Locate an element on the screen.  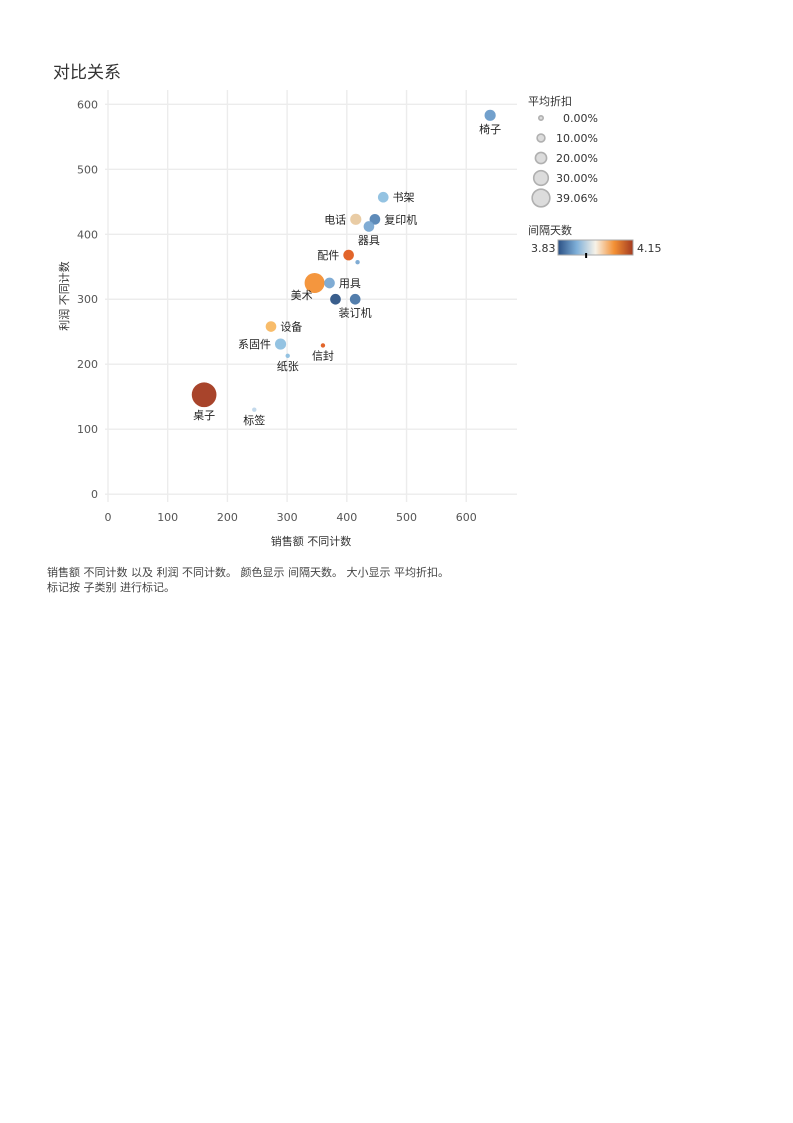
x-tick-label: 400 is located at coordinates (346, 517).